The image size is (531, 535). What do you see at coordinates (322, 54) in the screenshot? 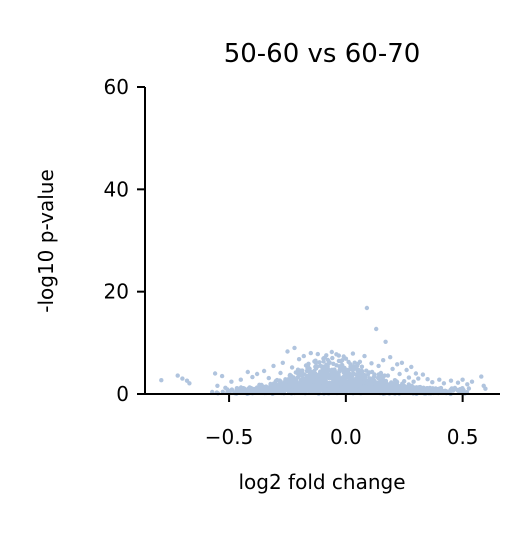
I see `chart-title: 50-60 vs 60-70` at bounding box center [322, 54].